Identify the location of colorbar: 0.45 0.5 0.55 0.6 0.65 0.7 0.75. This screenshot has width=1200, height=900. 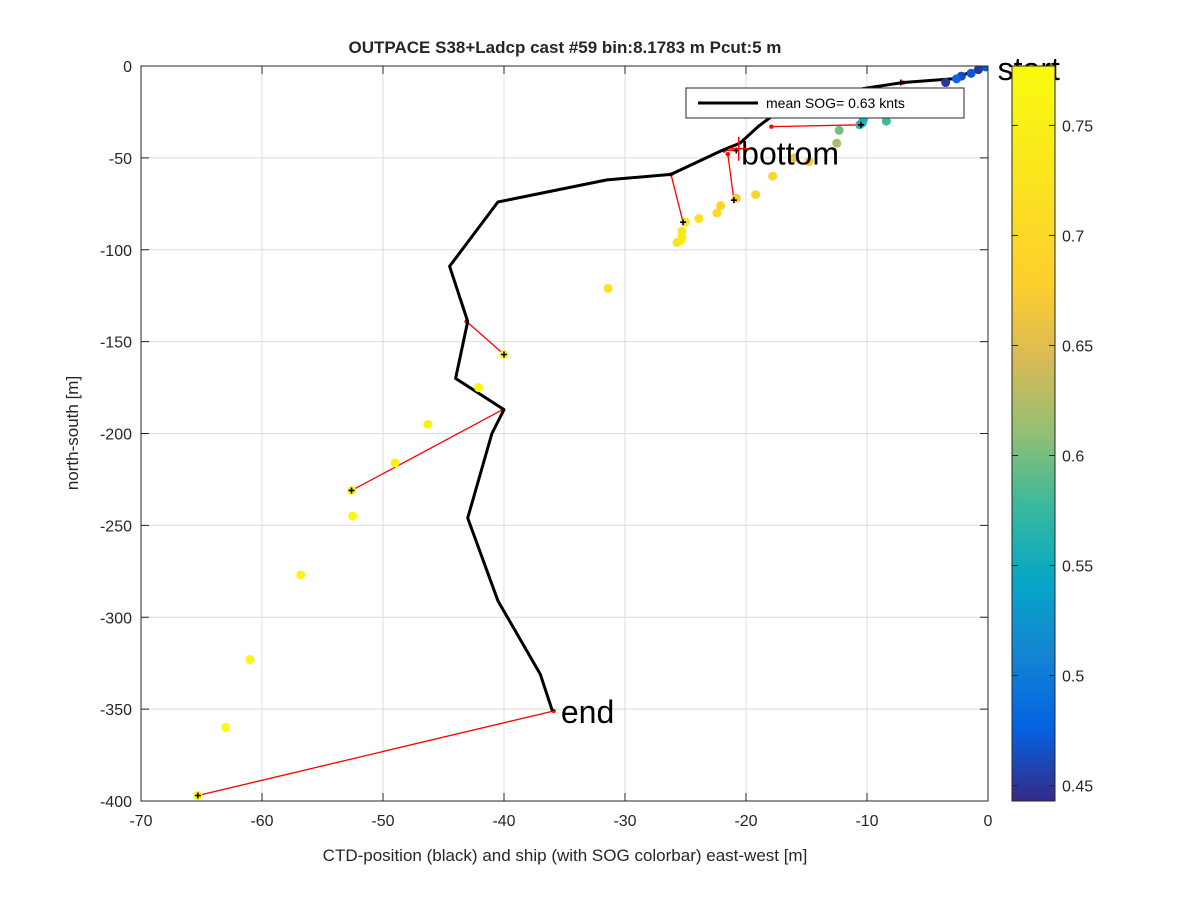
(1052, 433).